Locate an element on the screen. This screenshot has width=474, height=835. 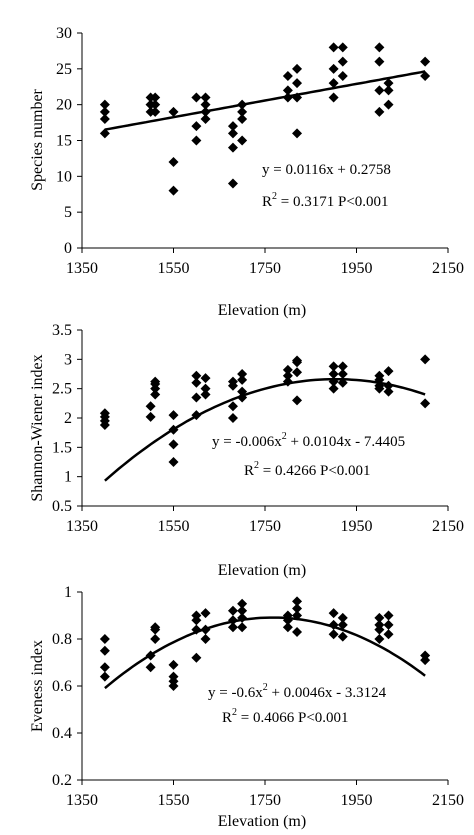
y-tick-label: 0.6 is located at coordinates (62, 686).